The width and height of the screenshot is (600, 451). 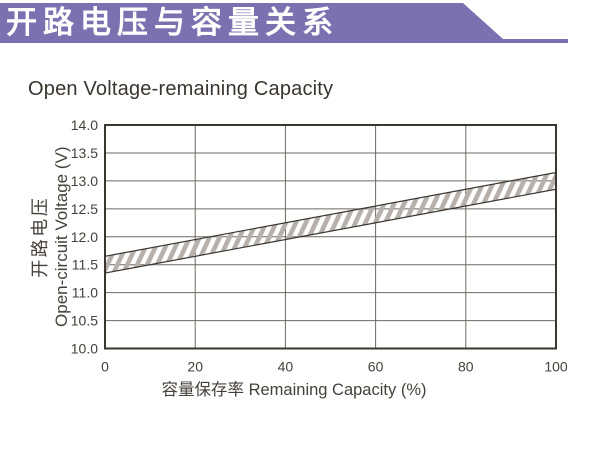 I want to click on x-tick-label: 20, so click(x=195, y=367).